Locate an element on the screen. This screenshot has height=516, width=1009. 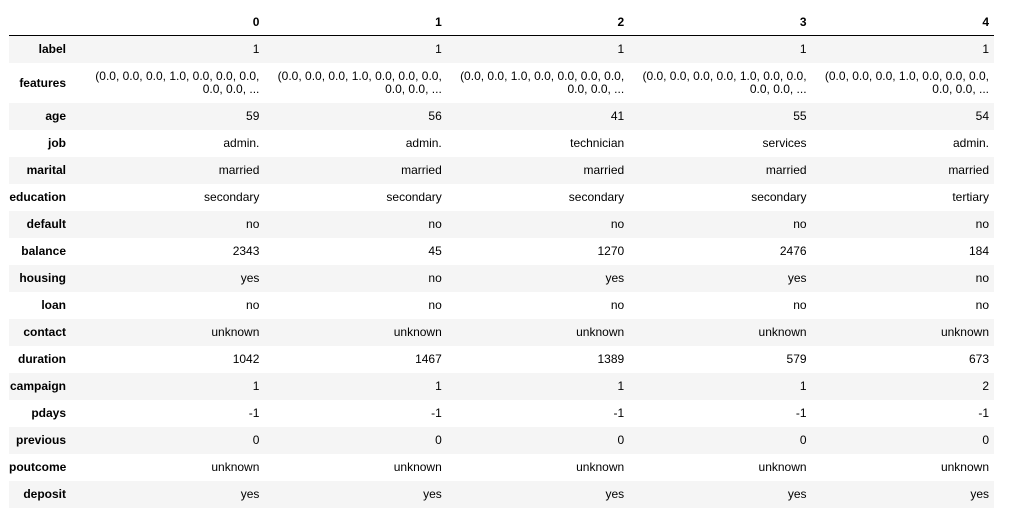
table-cell: 1270 is located at coordinates (611, 250).